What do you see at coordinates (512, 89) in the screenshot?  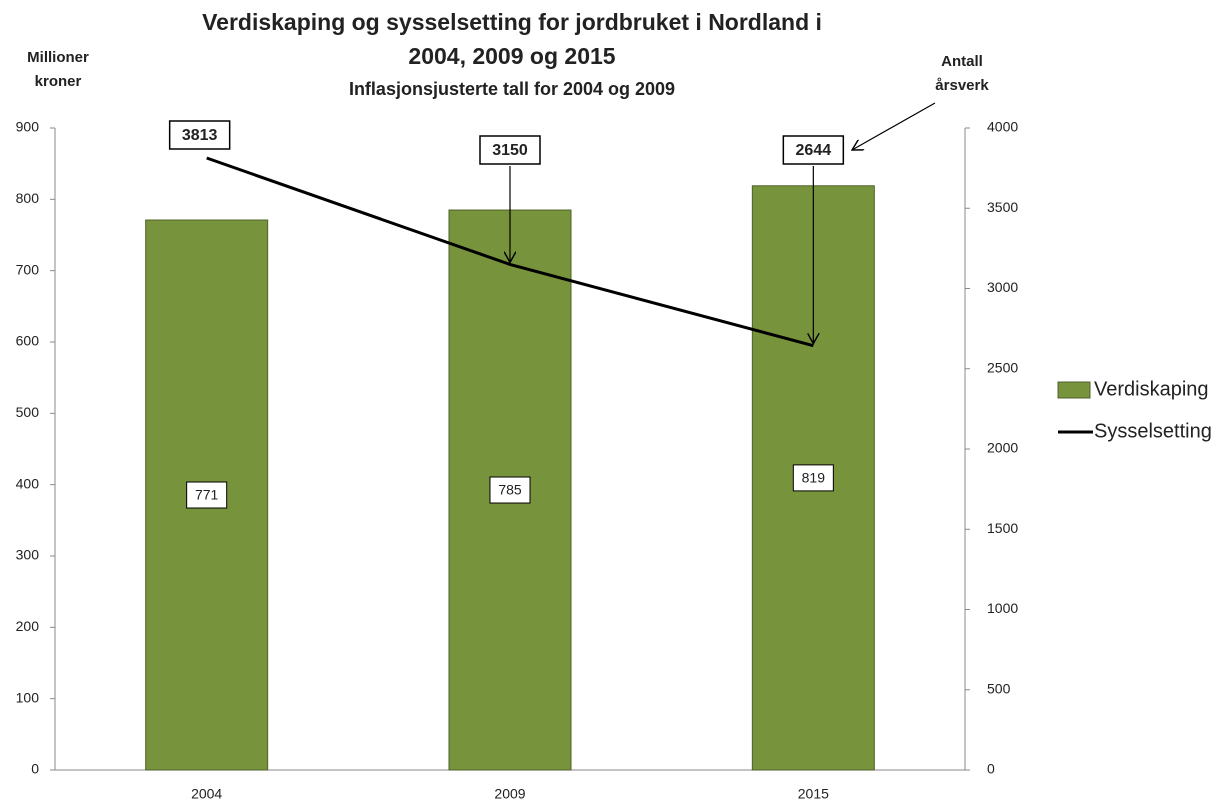 I see `chart-subtitle: Inflasjonsjusterte tall for 2004 og 2009` at bounding box center [512, 89].